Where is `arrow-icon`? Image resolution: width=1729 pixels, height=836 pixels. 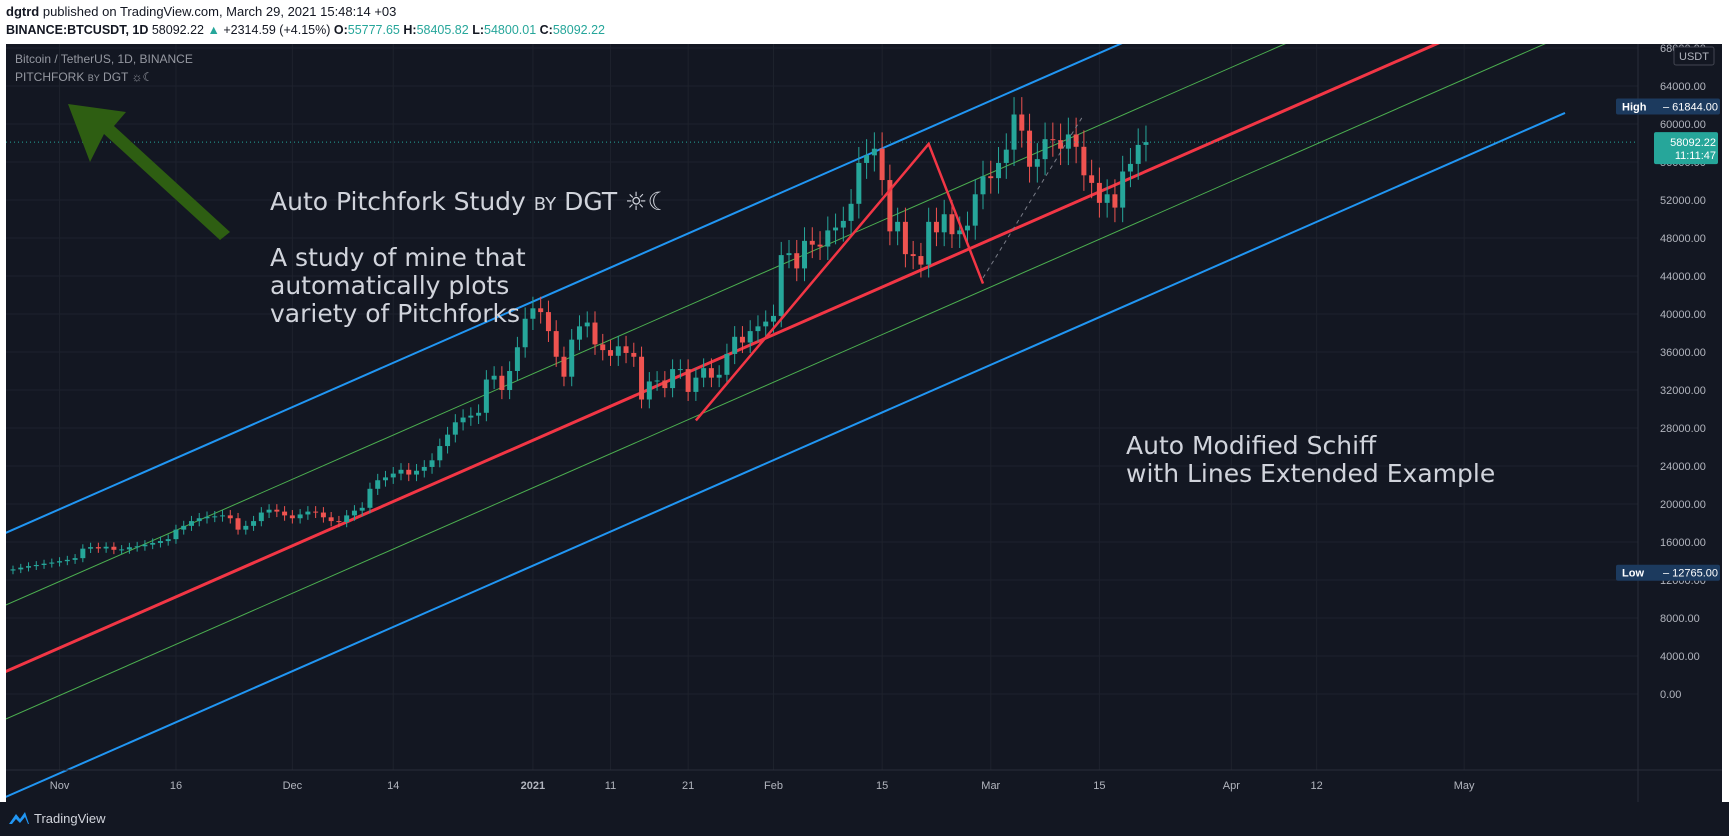 arrow-icon is located at coordinates (149, 172).